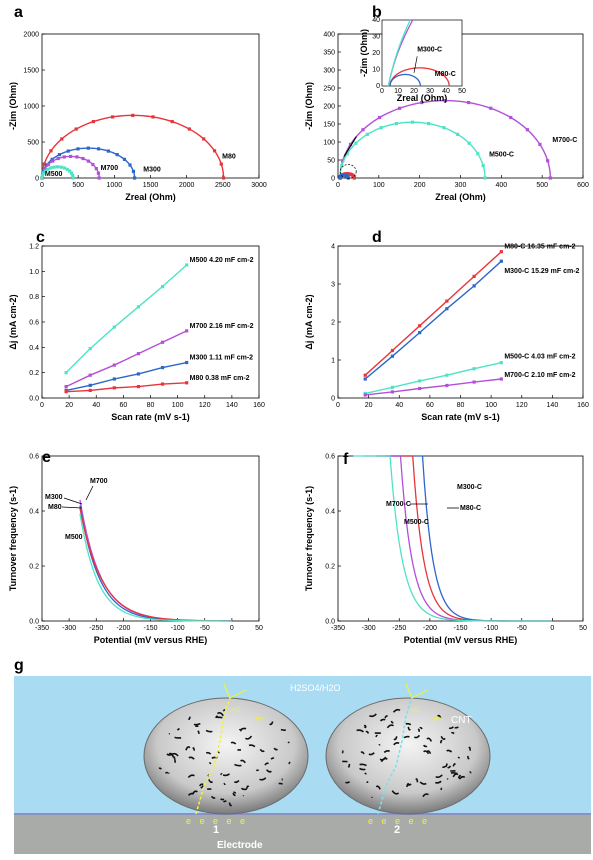 The height and width of the screenshot is (860, 593). Describe the element at coordinates (329, 143) in the screenshot. I see `y-tick-label: 100` at that location.